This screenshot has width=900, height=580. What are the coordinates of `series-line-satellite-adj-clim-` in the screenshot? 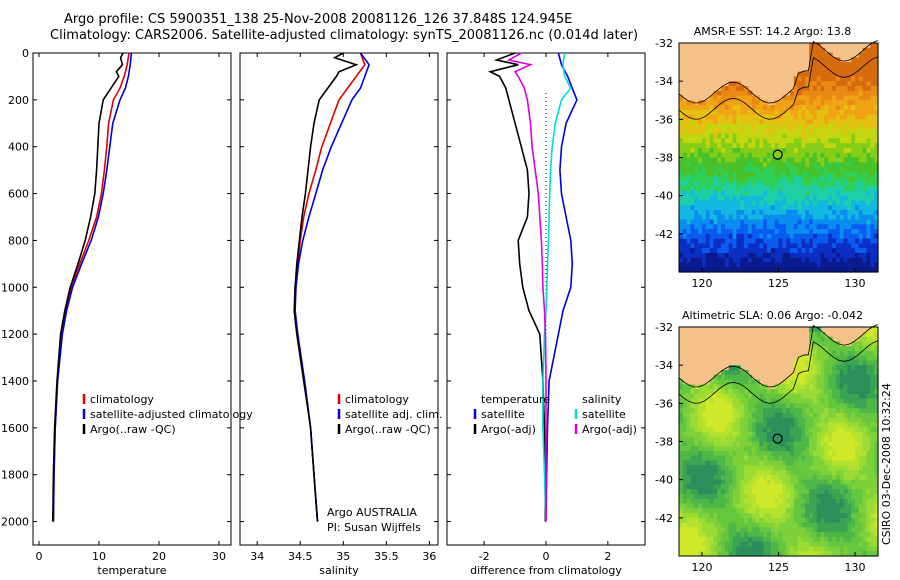 It's located at (332, 287).